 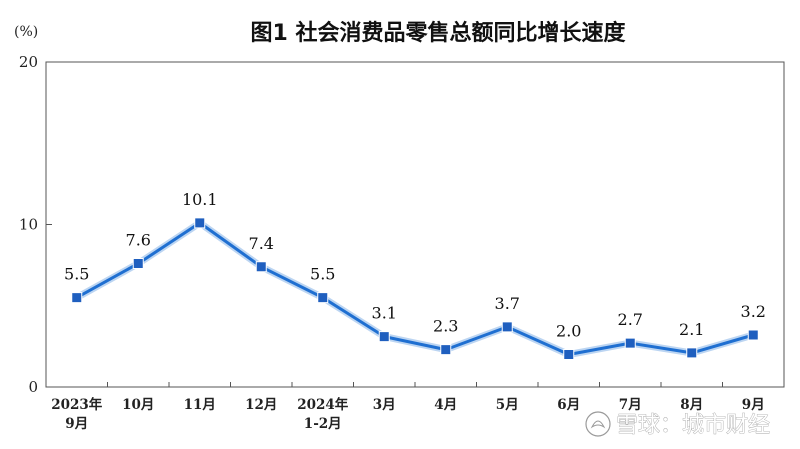 I want to click on data-label: 3.2, so click(x=753, y=311).